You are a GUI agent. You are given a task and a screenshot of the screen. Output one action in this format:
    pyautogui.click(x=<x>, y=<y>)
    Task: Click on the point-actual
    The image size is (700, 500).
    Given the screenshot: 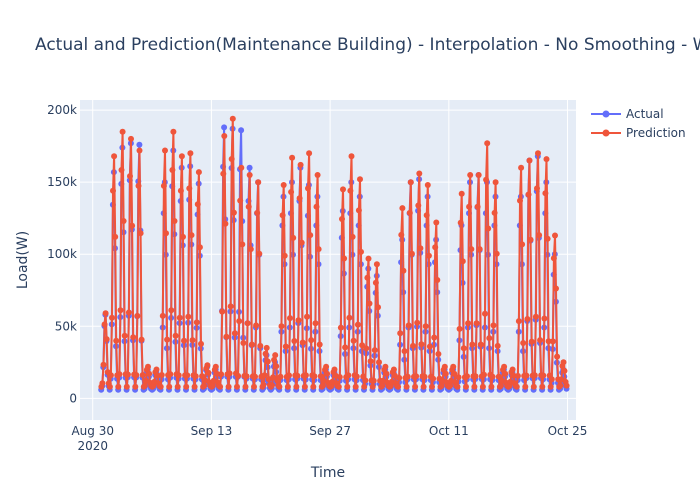 What is the action you would take?
    pyautogui.click(x=139, y=144)
    